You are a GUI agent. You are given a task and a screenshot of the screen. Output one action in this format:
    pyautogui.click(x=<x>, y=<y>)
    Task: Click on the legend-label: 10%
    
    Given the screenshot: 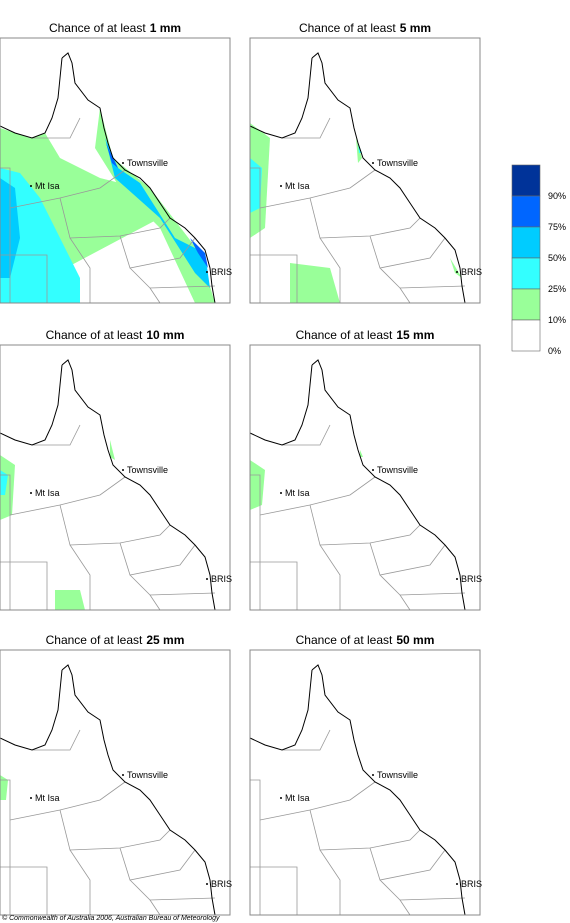 What is the action you would take?
    pyautogui.click(x=557, y=320)
    